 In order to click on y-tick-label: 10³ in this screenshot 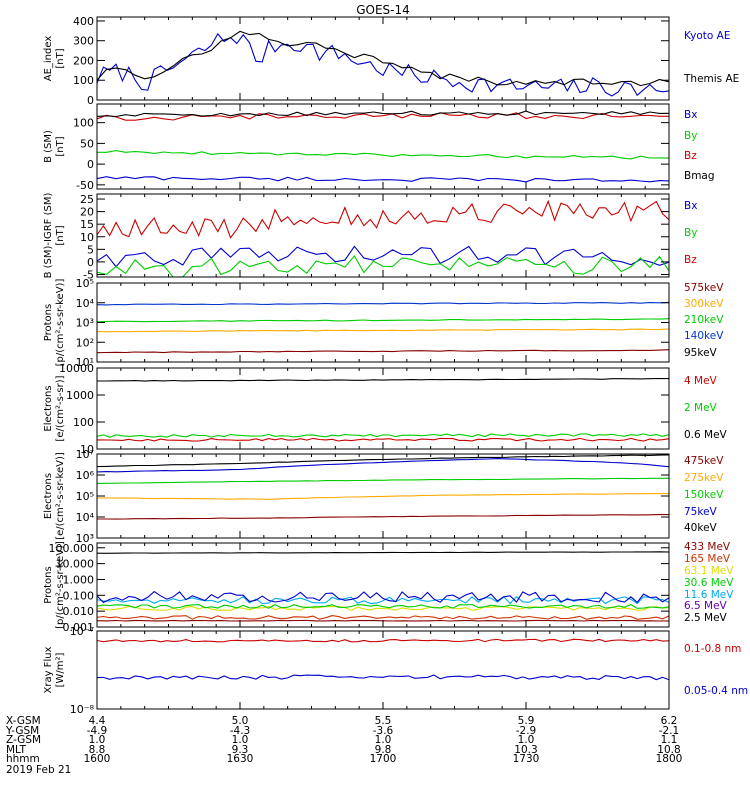, I will do `click(85, 538)`.